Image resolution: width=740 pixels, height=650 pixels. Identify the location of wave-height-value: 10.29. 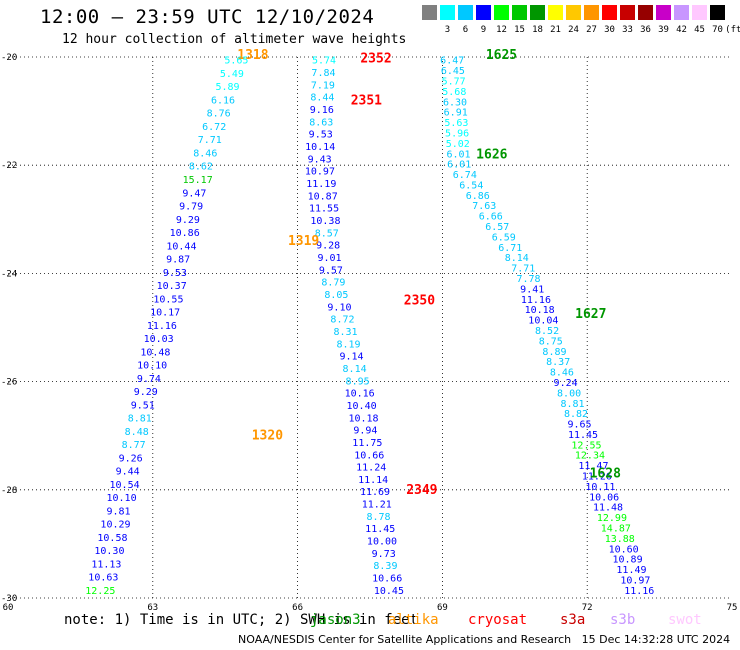
(115, 525).